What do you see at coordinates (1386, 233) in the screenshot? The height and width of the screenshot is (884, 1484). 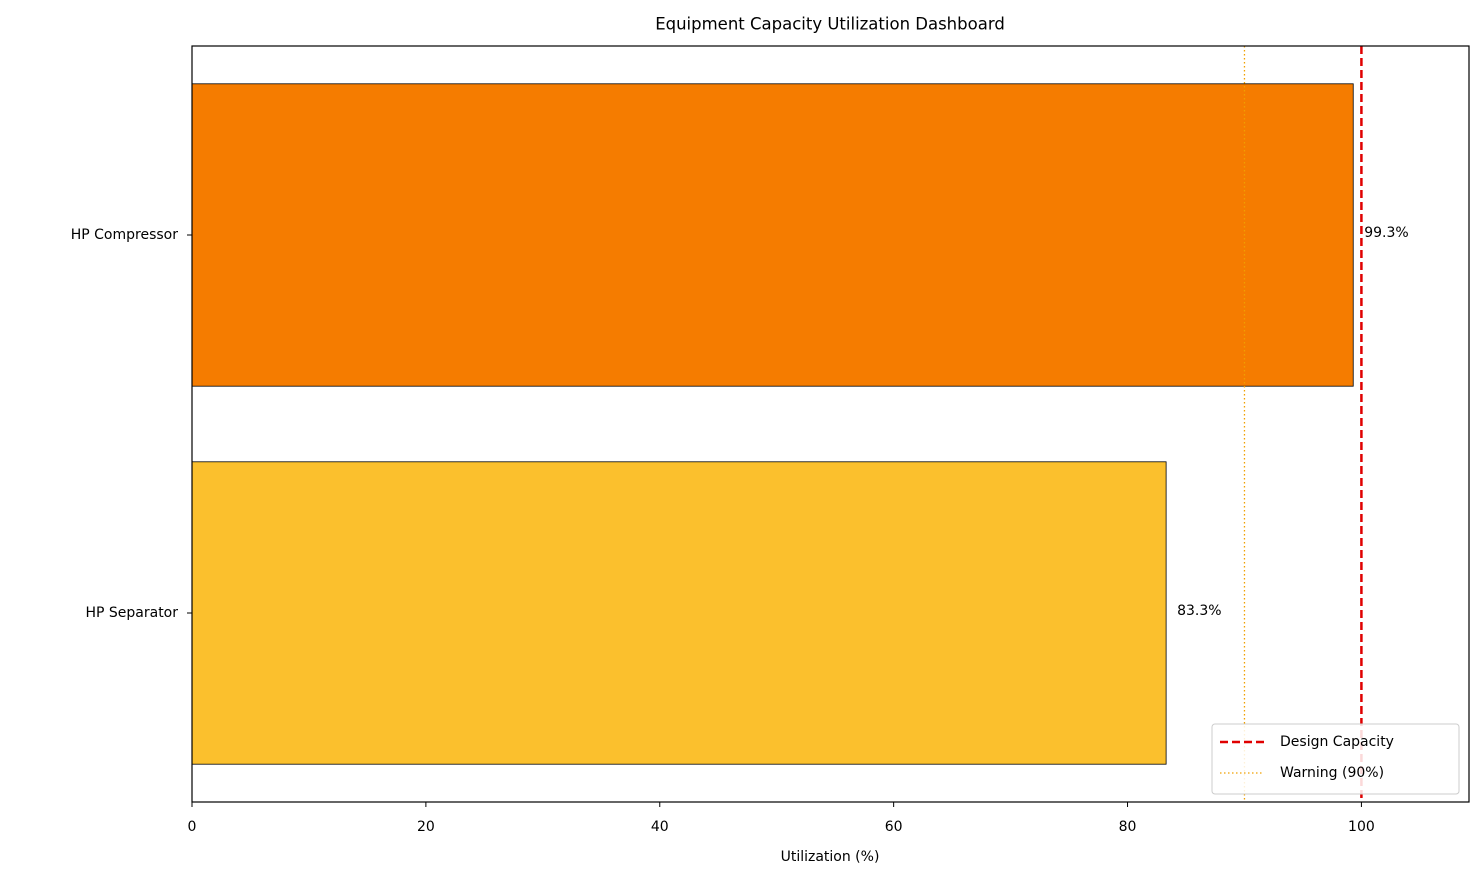 I see `value-label: 99.3%` at bounding box center [1386, 233].